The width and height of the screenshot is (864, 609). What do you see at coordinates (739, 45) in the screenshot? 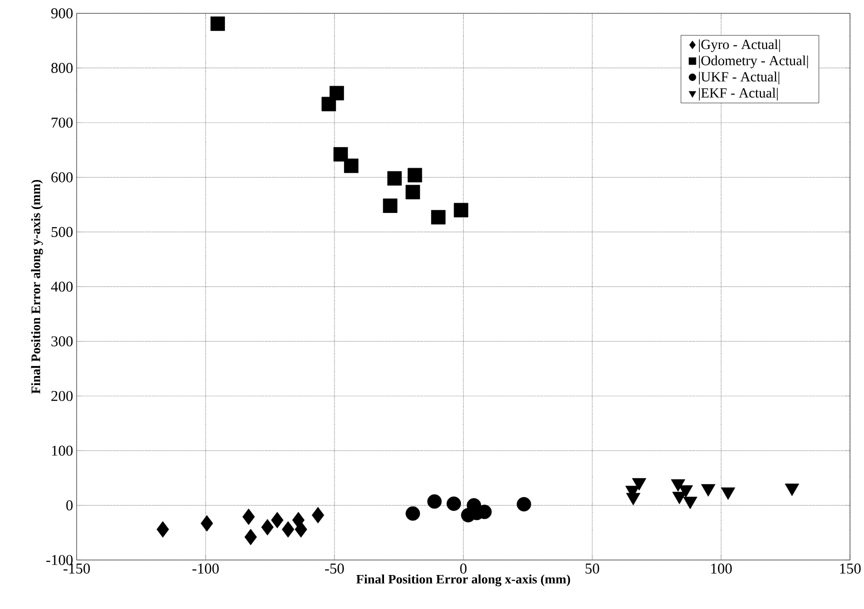
I see `legend-label: |Gyro - Actual|` at bounding box center [739, 45].